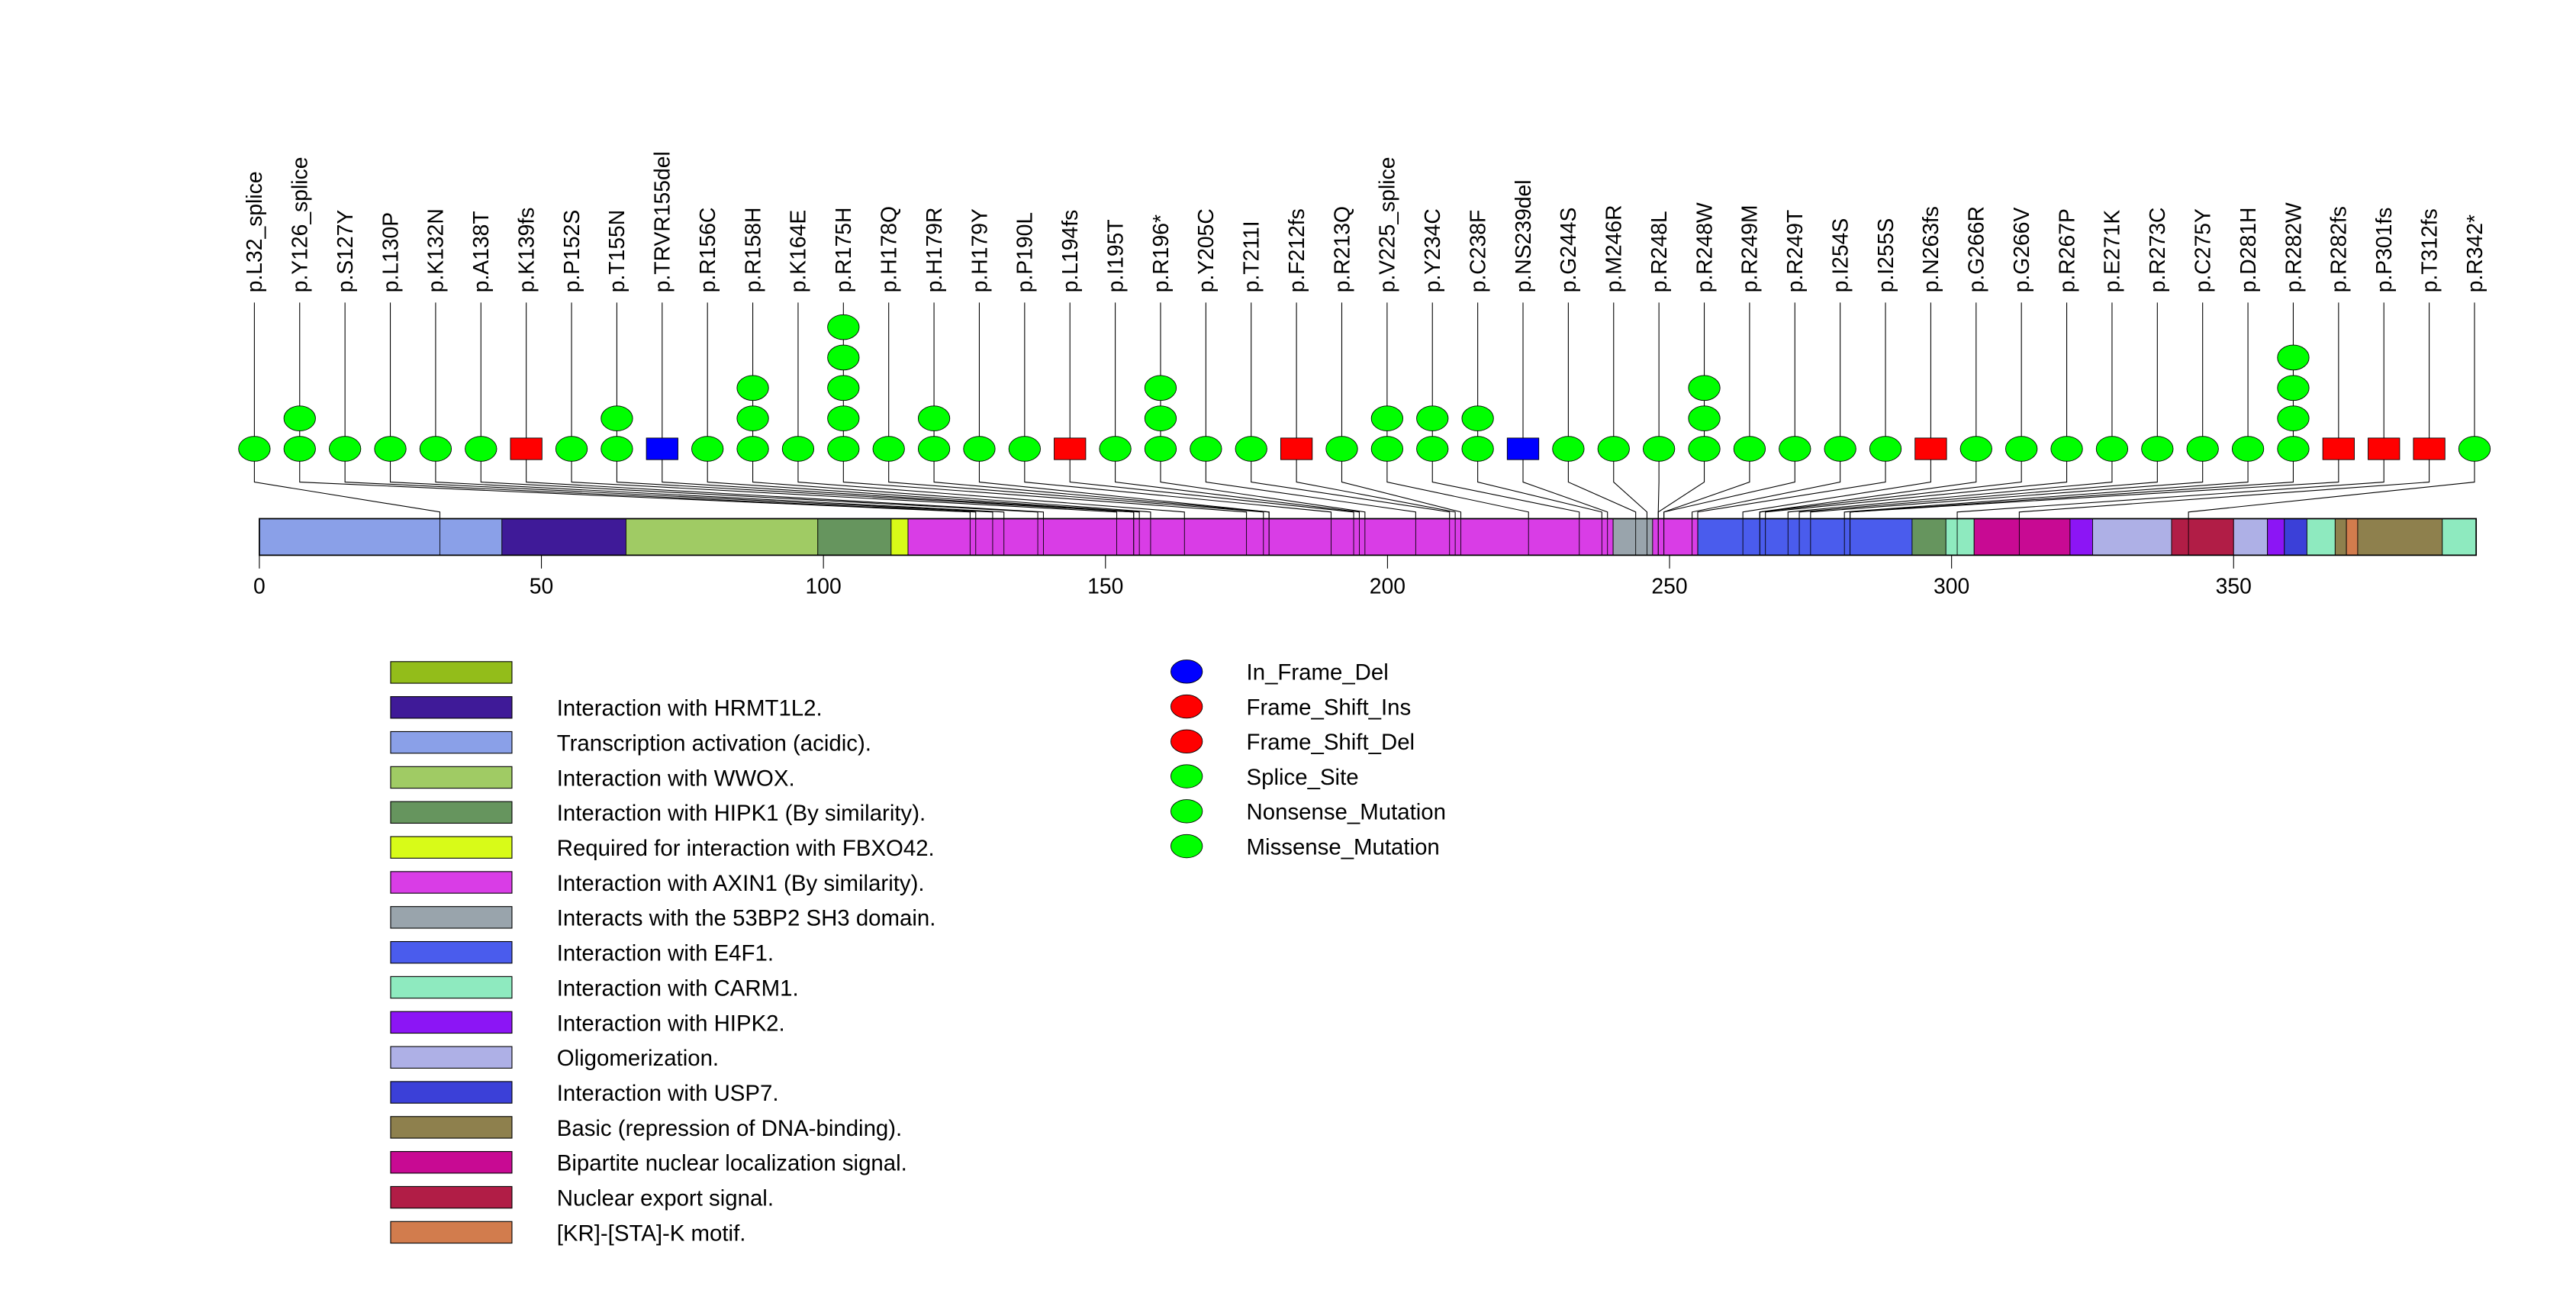 The width and height of the screenshot is (2576, 1290). Describe the element at coordinates (1364, 376) in the screenshot. I see `lollipop-stems` at that location.